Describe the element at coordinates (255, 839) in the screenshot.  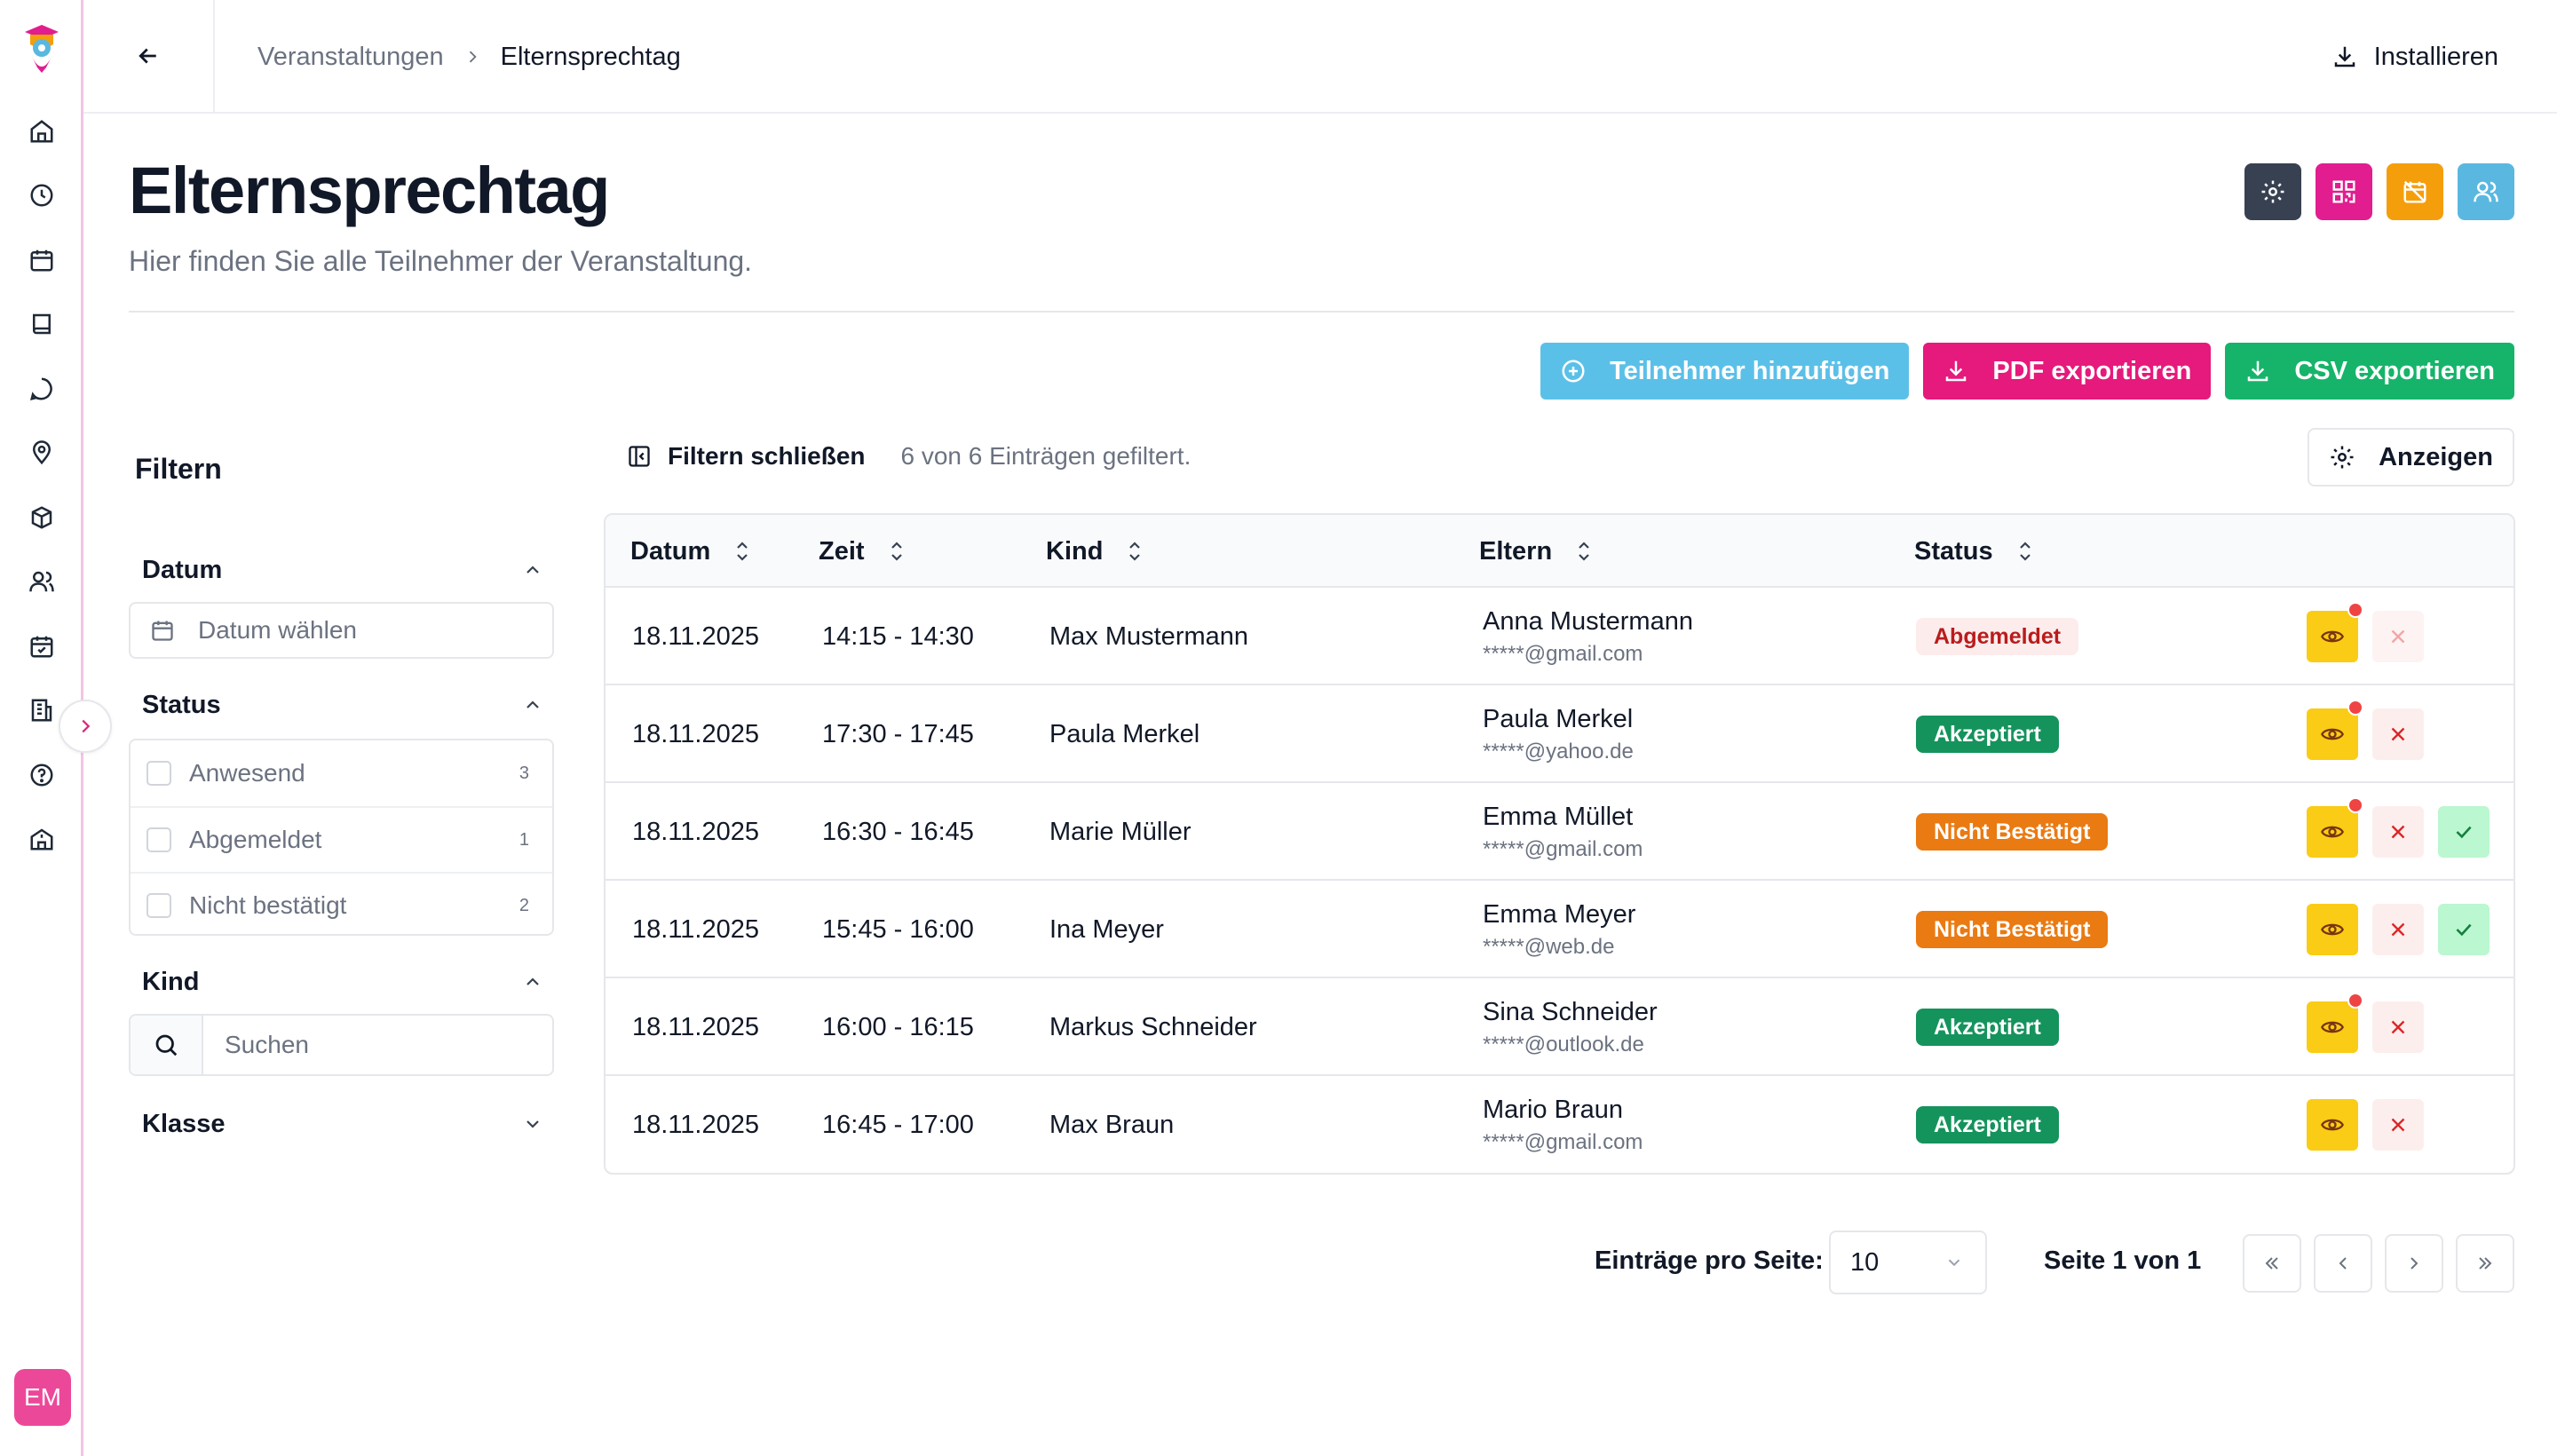
I see `status-option-label: Abgemeldet` at that location.